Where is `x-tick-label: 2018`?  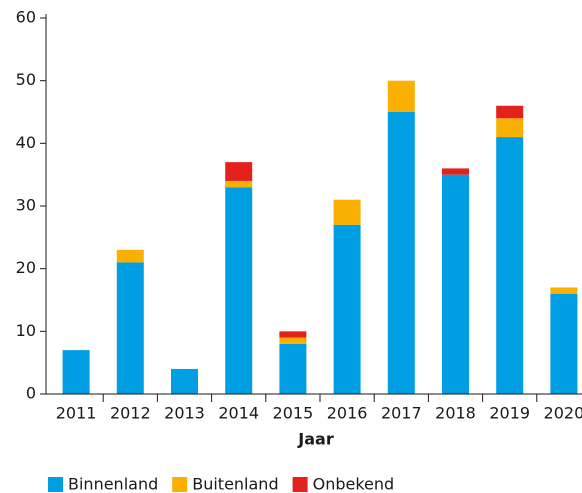 x-tick-label: 2018 is located at coordinates (455, 413).